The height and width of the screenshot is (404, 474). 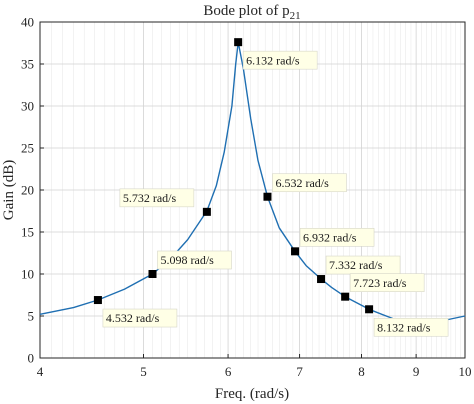 I want to click on chart-title: Bode plot of p21, so click(x=251, y=12).